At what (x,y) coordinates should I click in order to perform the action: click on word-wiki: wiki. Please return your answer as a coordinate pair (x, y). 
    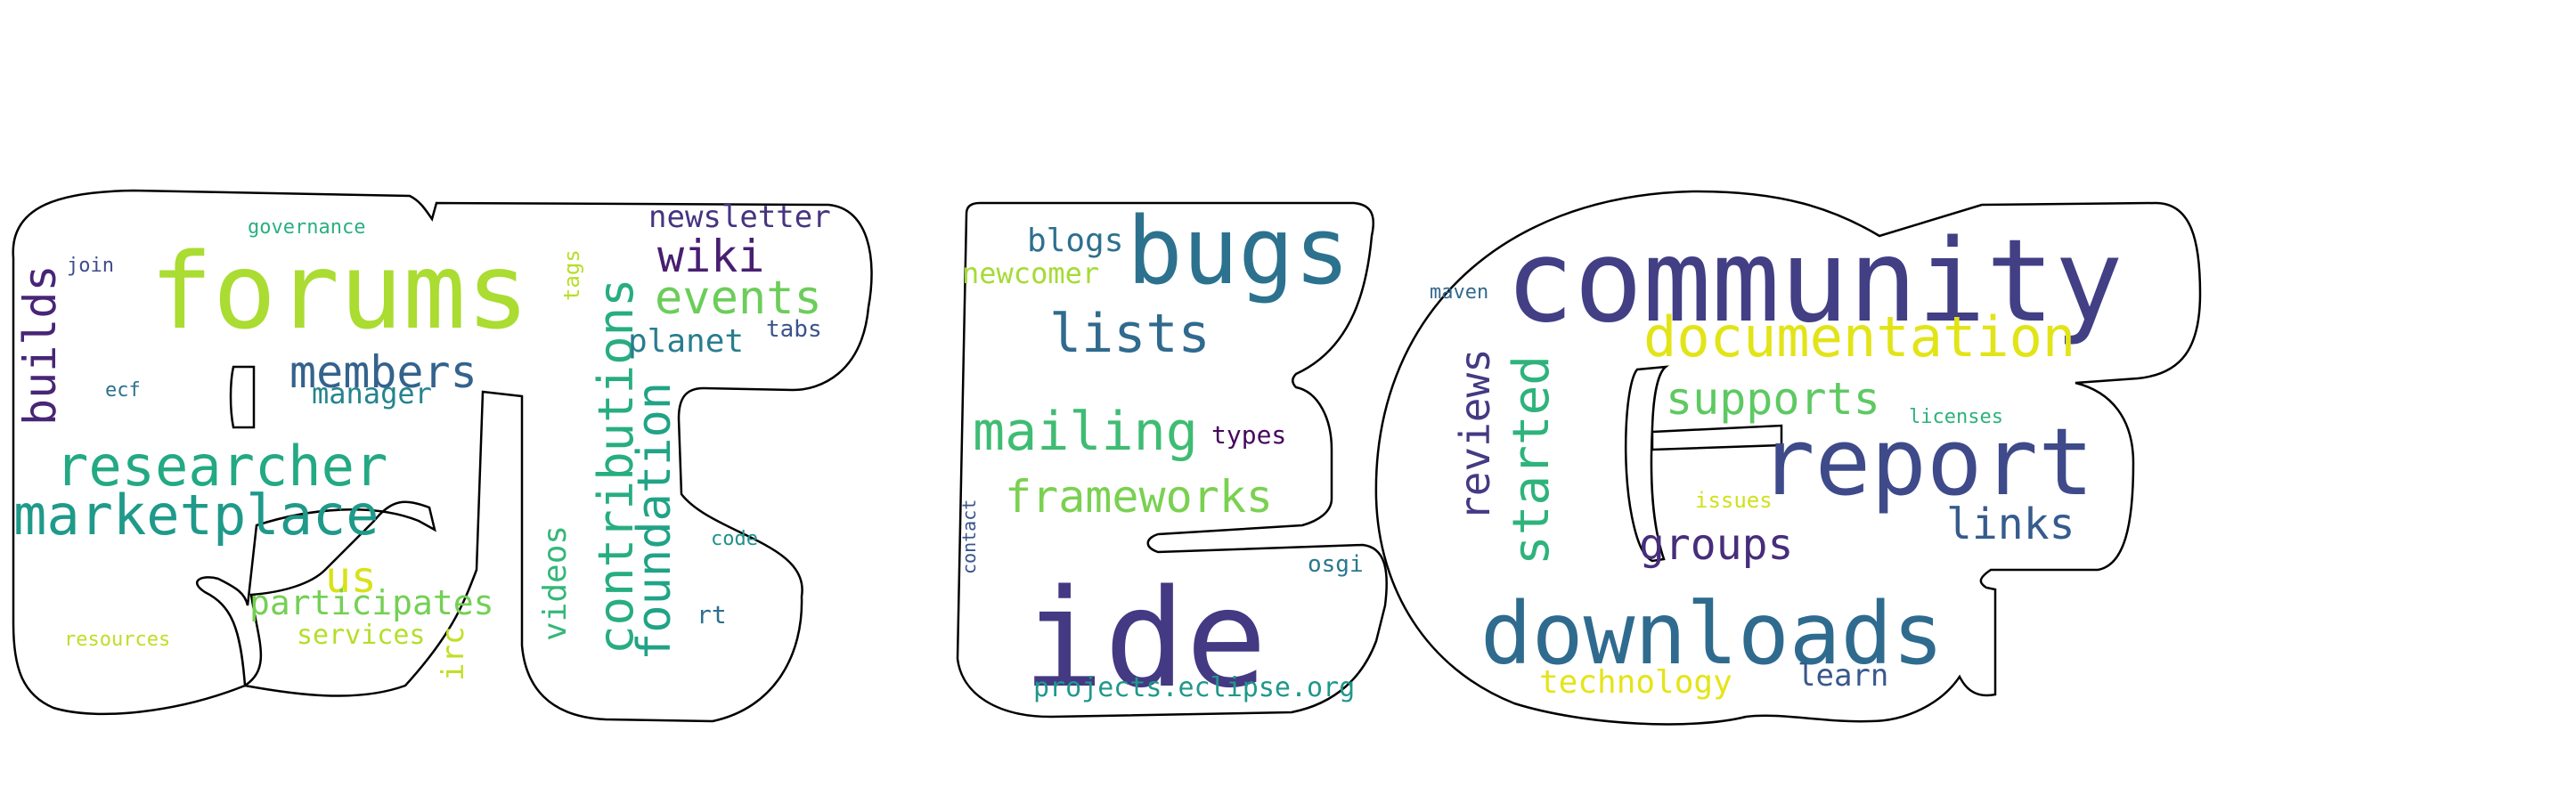
    Looking at the image, I should click on (711, 256).